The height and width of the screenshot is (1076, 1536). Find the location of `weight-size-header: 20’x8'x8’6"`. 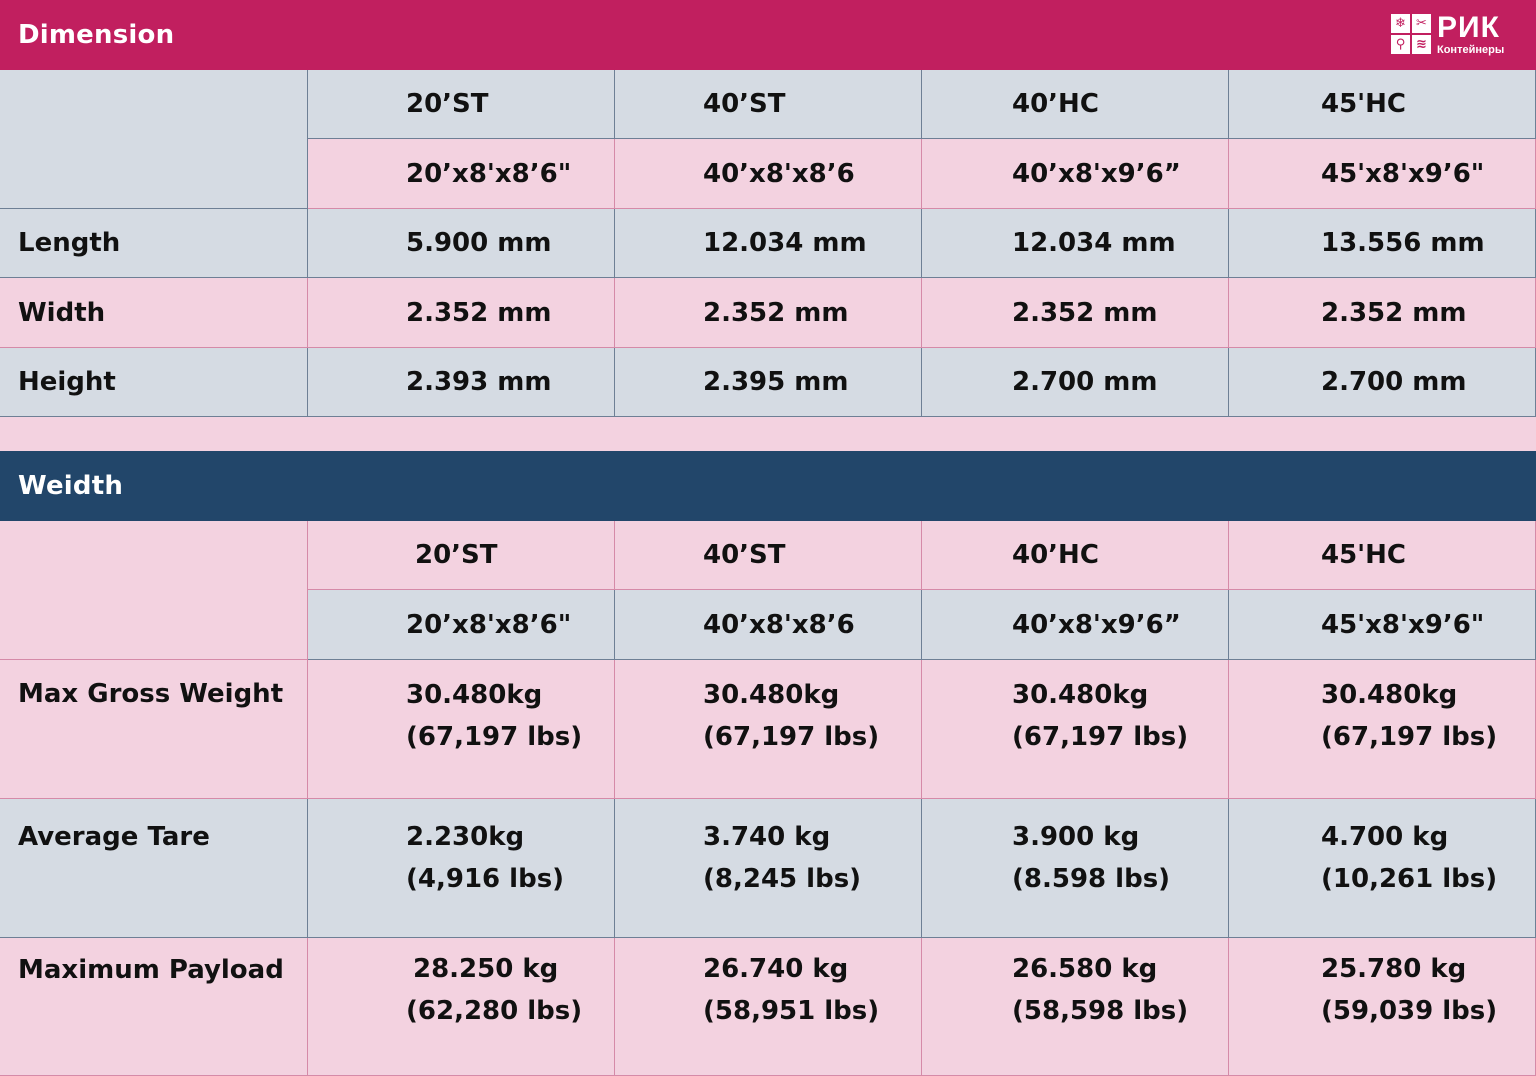

weight-size-header: 20’x8'x8’6" is located at coordinates (461, 625).